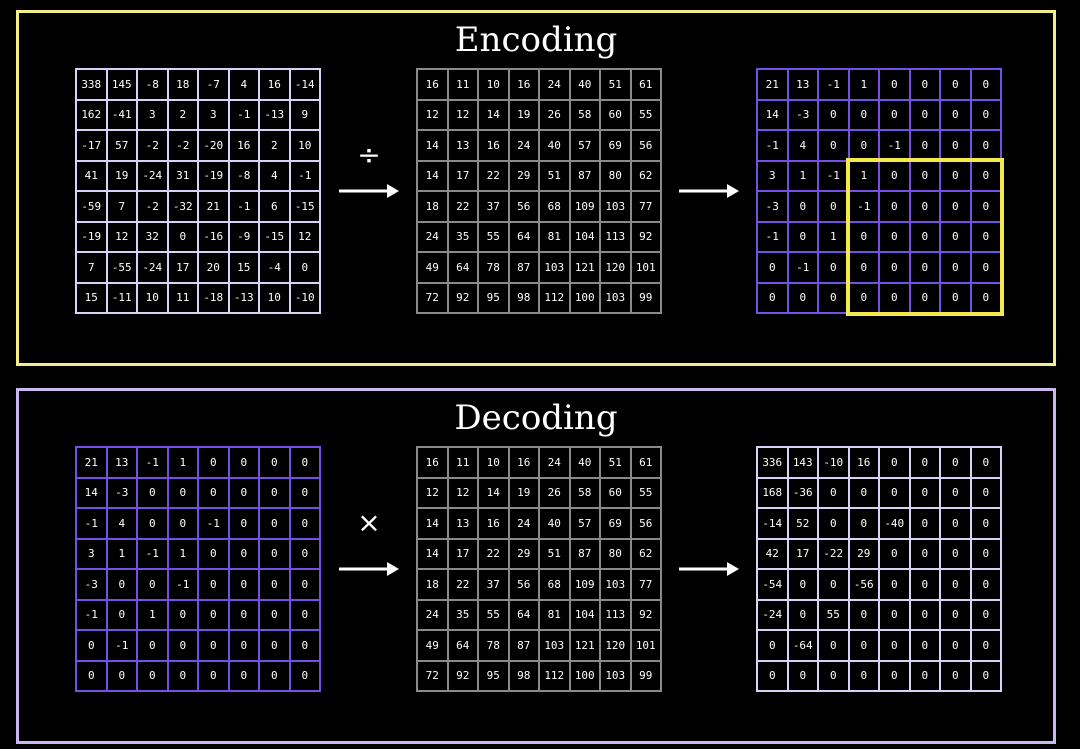 Image resolution: width=1080 pixels, height=749 pixels. What do you see at coordinates (536, 418) in the screenshot?
I see `decoding-title: Decoding` at bounding box center [536, 418].